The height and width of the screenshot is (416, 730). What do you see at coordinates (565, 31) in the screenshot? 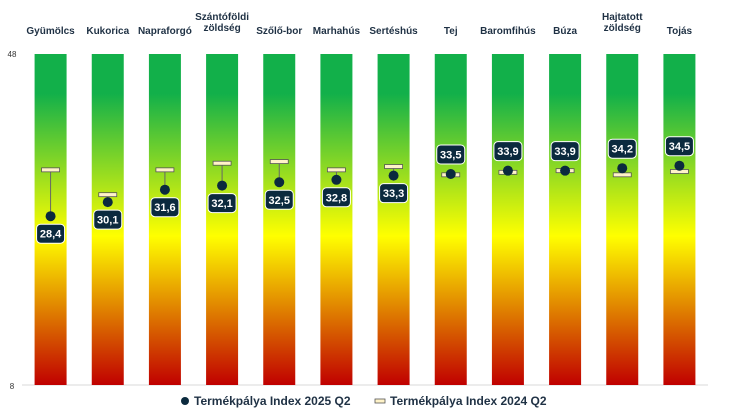
I see `category-label: Búza` at bounding box center [565, 31].